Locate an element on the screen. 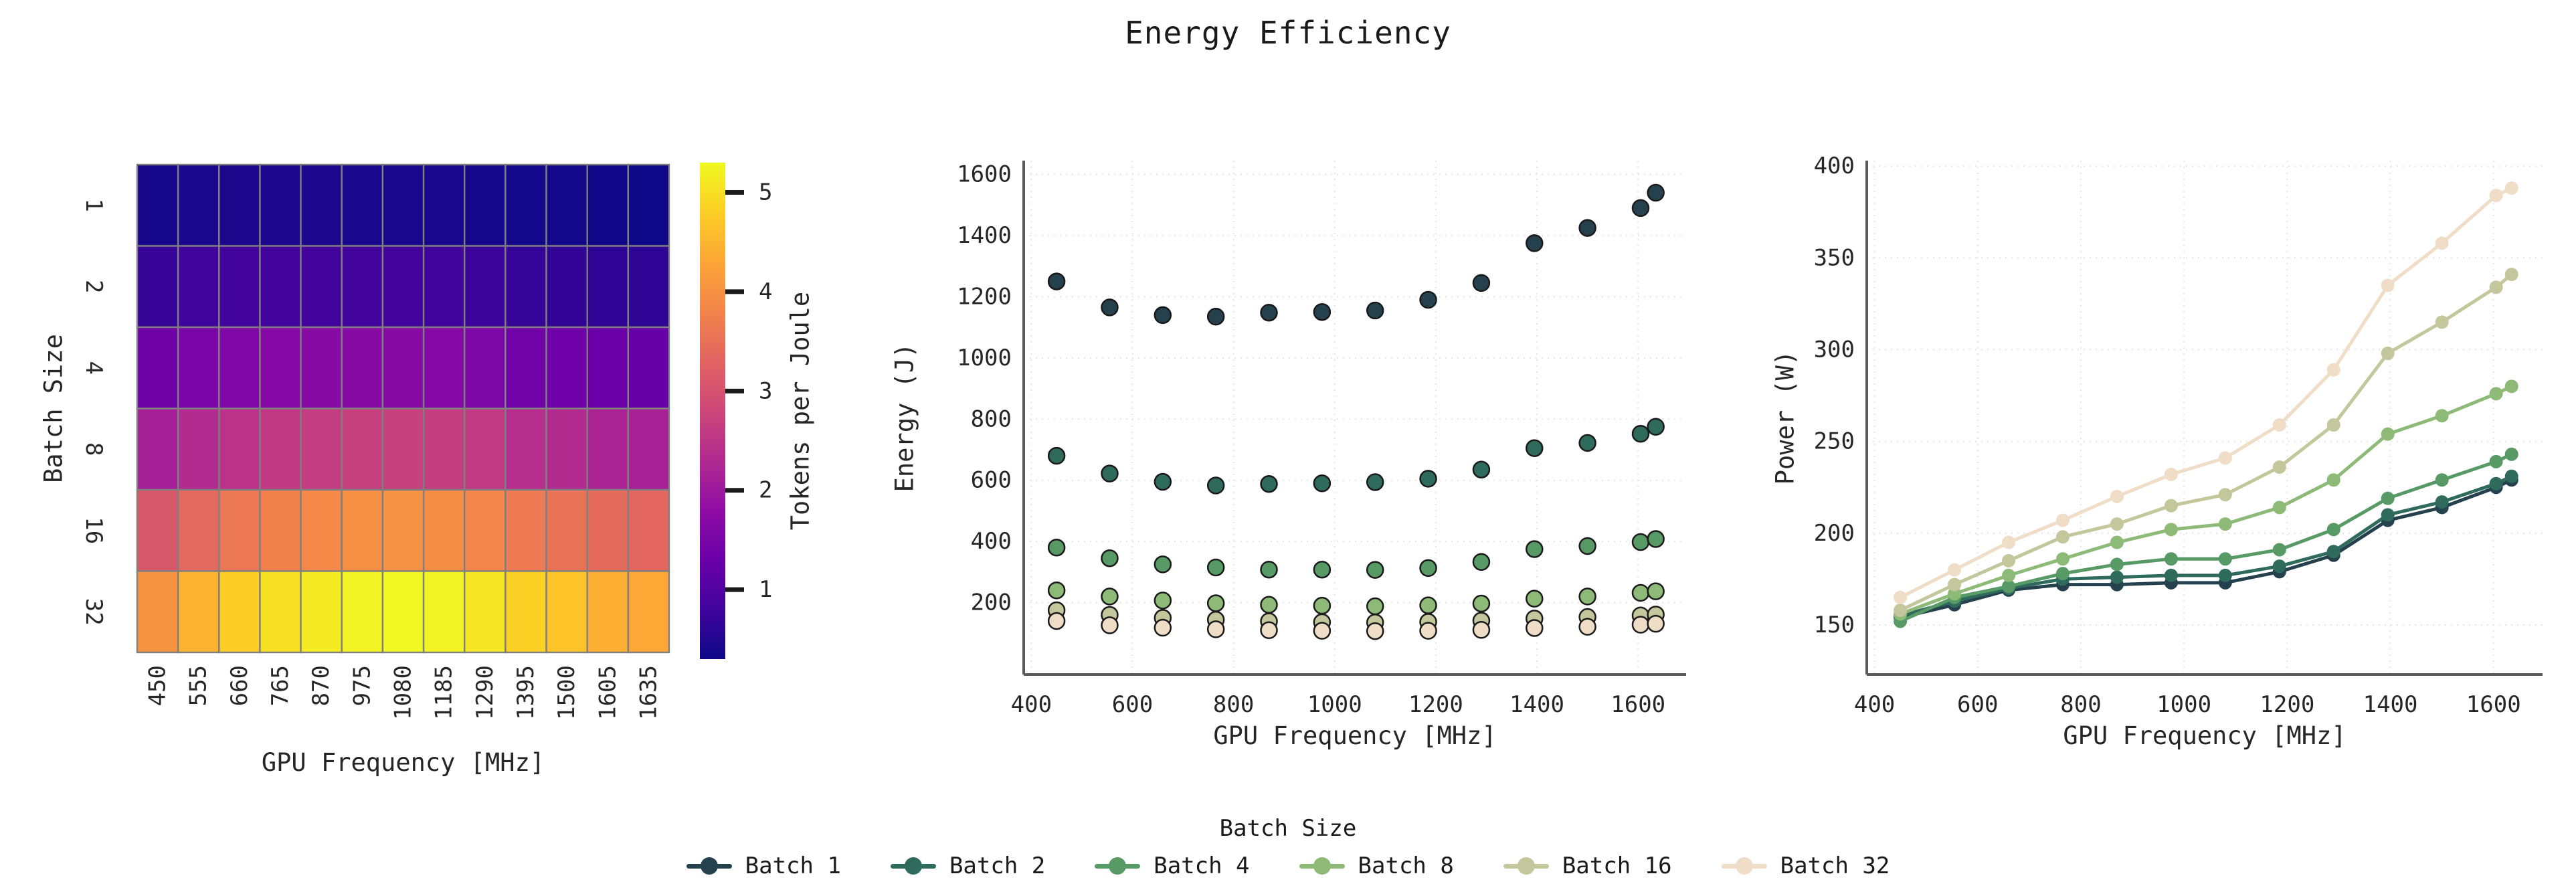 The image size is (2576, 890). legend-item-batch-8: Batch 8 is located at coordinates (1376, 866).